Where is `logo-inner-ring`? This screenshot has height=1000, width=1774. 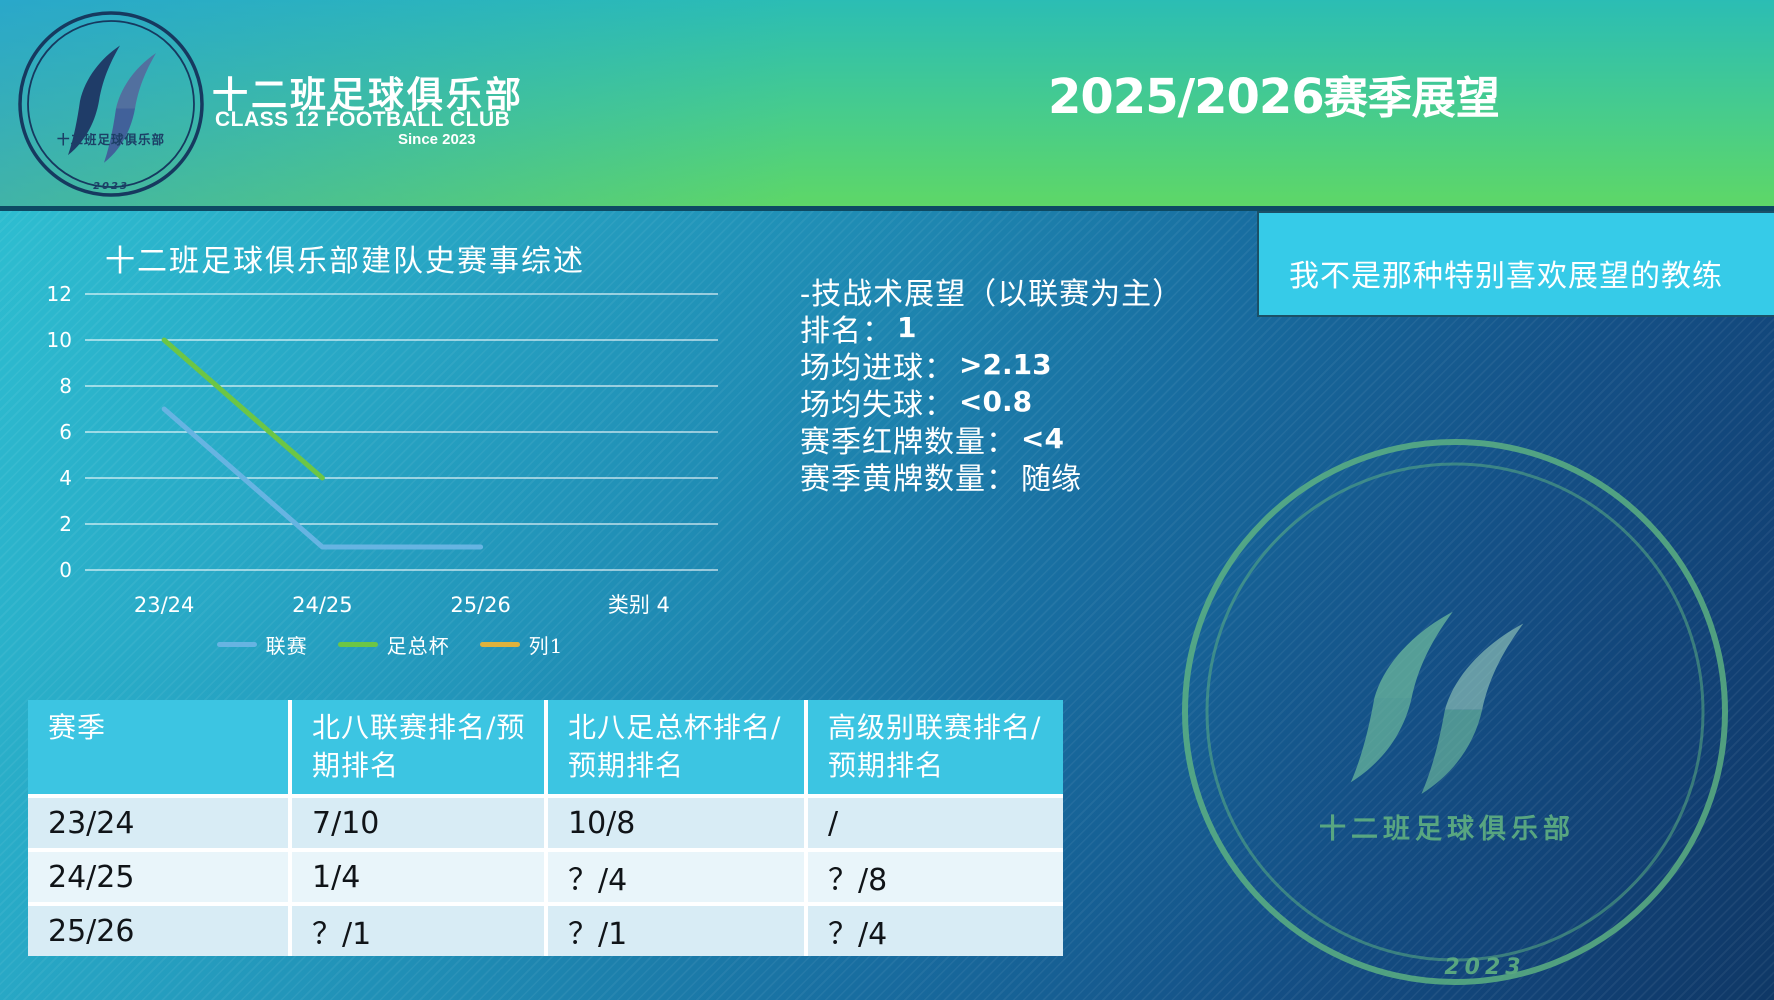
logo-inner-ring is located at coordinates (111, 104).